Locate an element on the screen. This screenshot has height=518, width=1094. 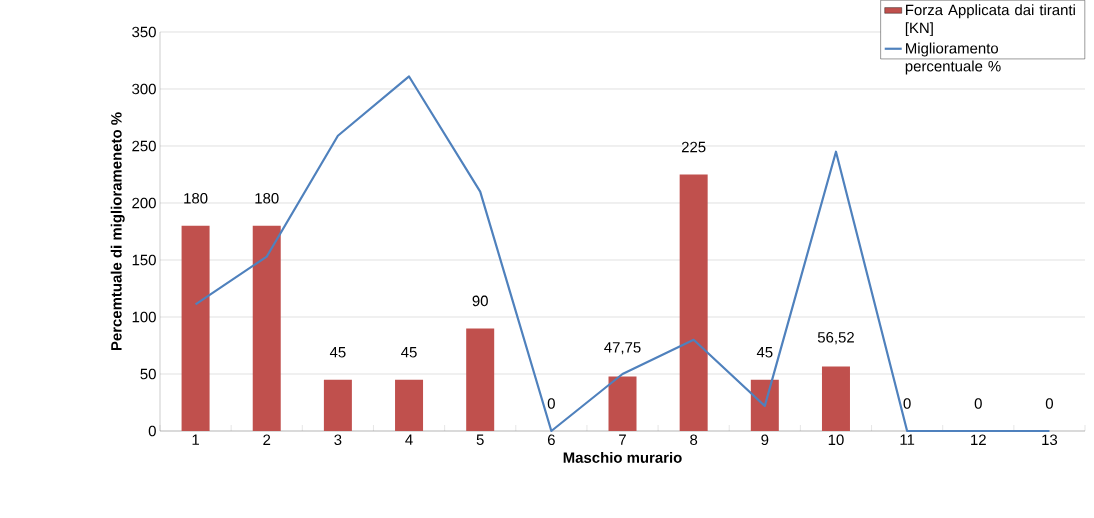
x-tick-label: 7 is located at coordinates (622, 439).